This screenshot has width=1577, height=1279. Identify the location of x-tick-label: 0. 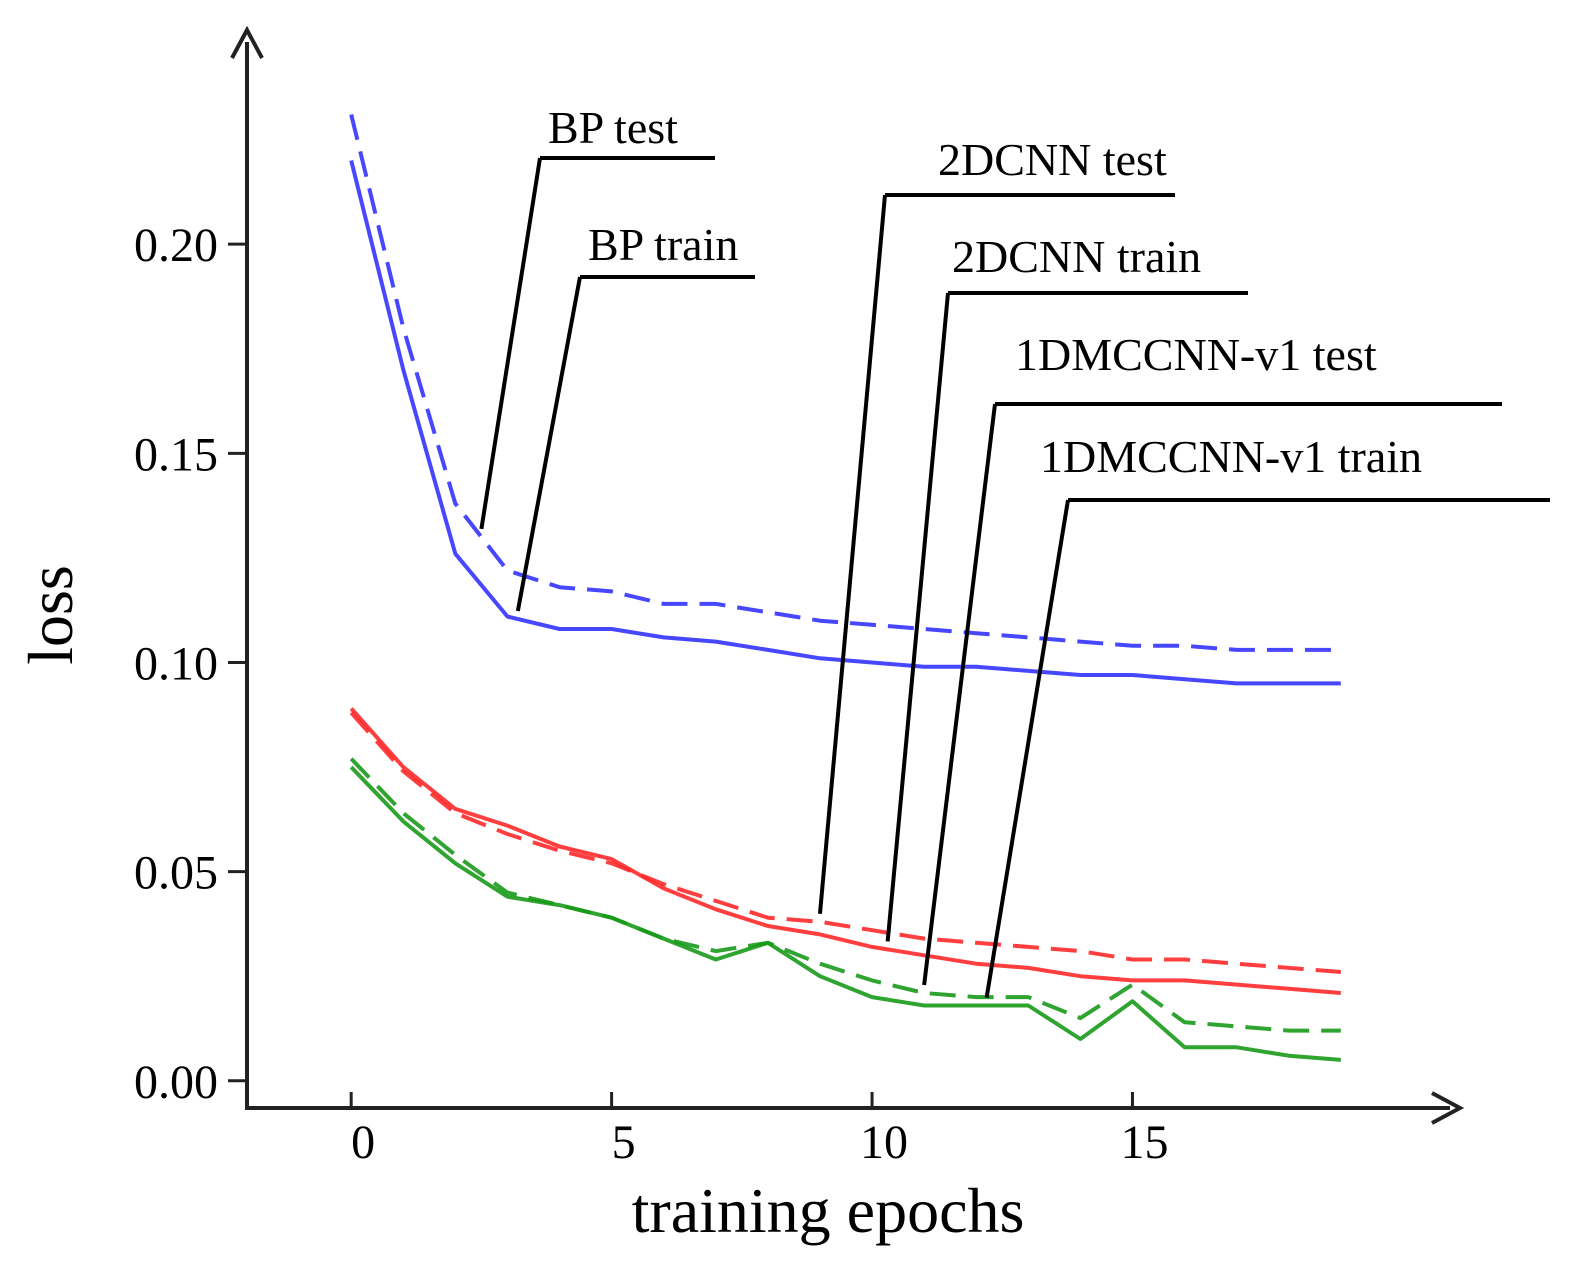
(363, 1142).